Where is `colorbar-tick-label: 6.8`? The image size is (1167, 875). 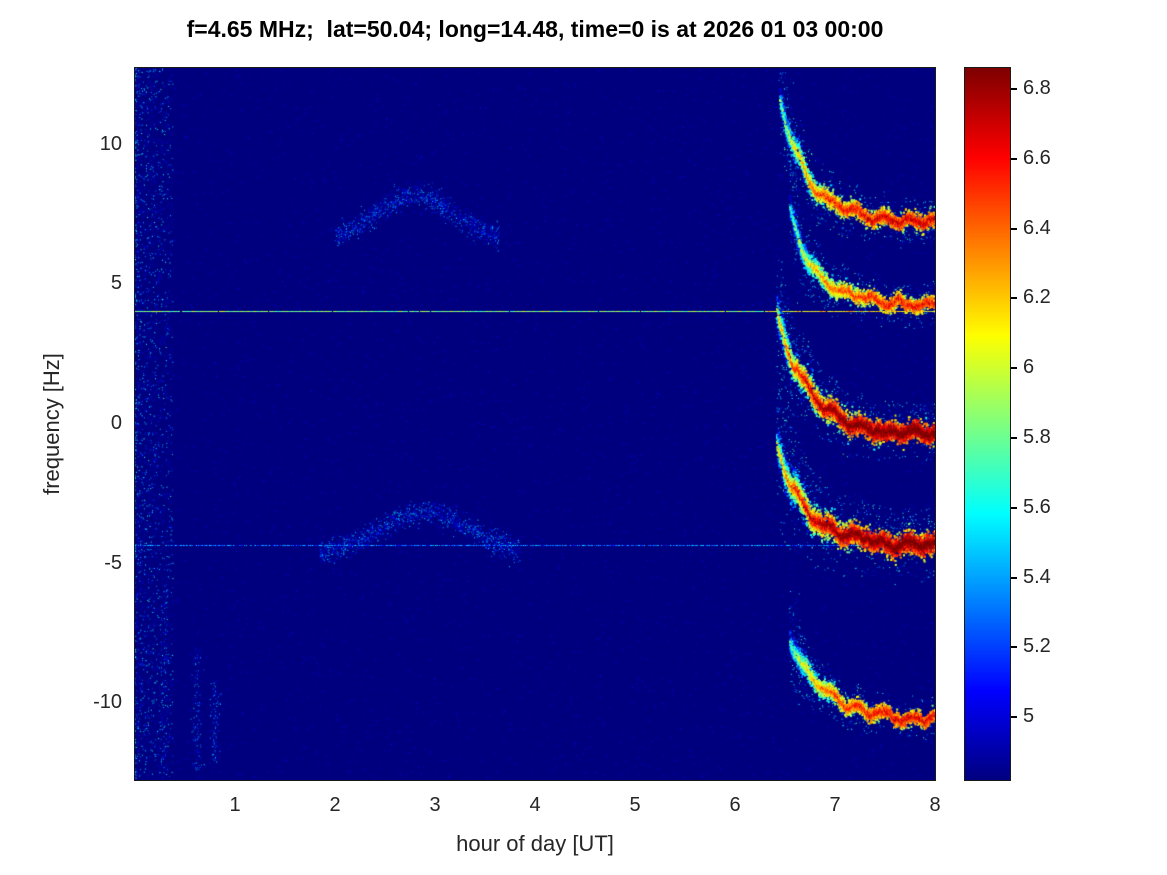
colorbar-tick-label: 6.8 is located at coordinates (1037, 87).